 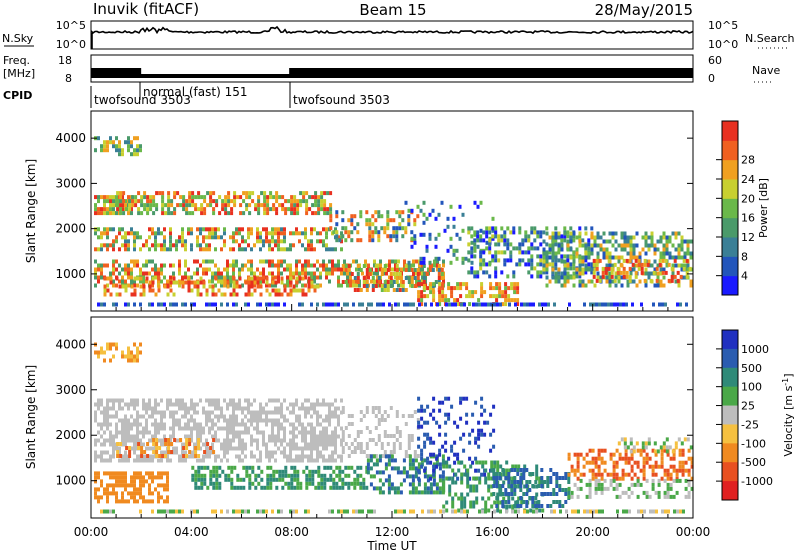 I want to click on x-tick-label: 04:00, so click(x=191, y=532).